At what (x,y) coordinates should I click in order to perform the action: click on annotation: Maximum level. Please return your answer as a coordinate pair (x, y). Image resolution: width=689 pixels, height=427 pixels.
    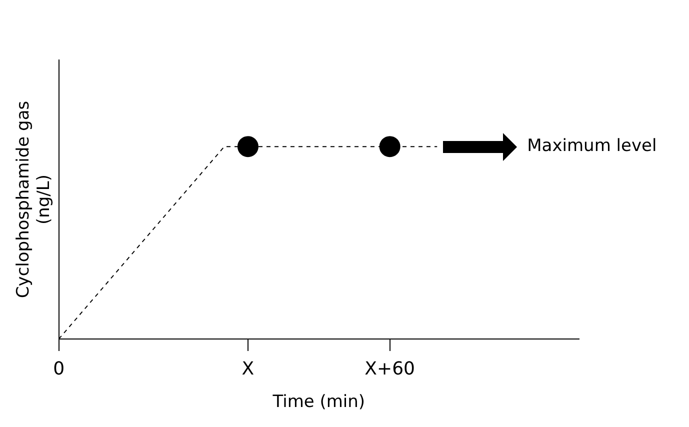
    Looking at the image, I should click on (592, 146).